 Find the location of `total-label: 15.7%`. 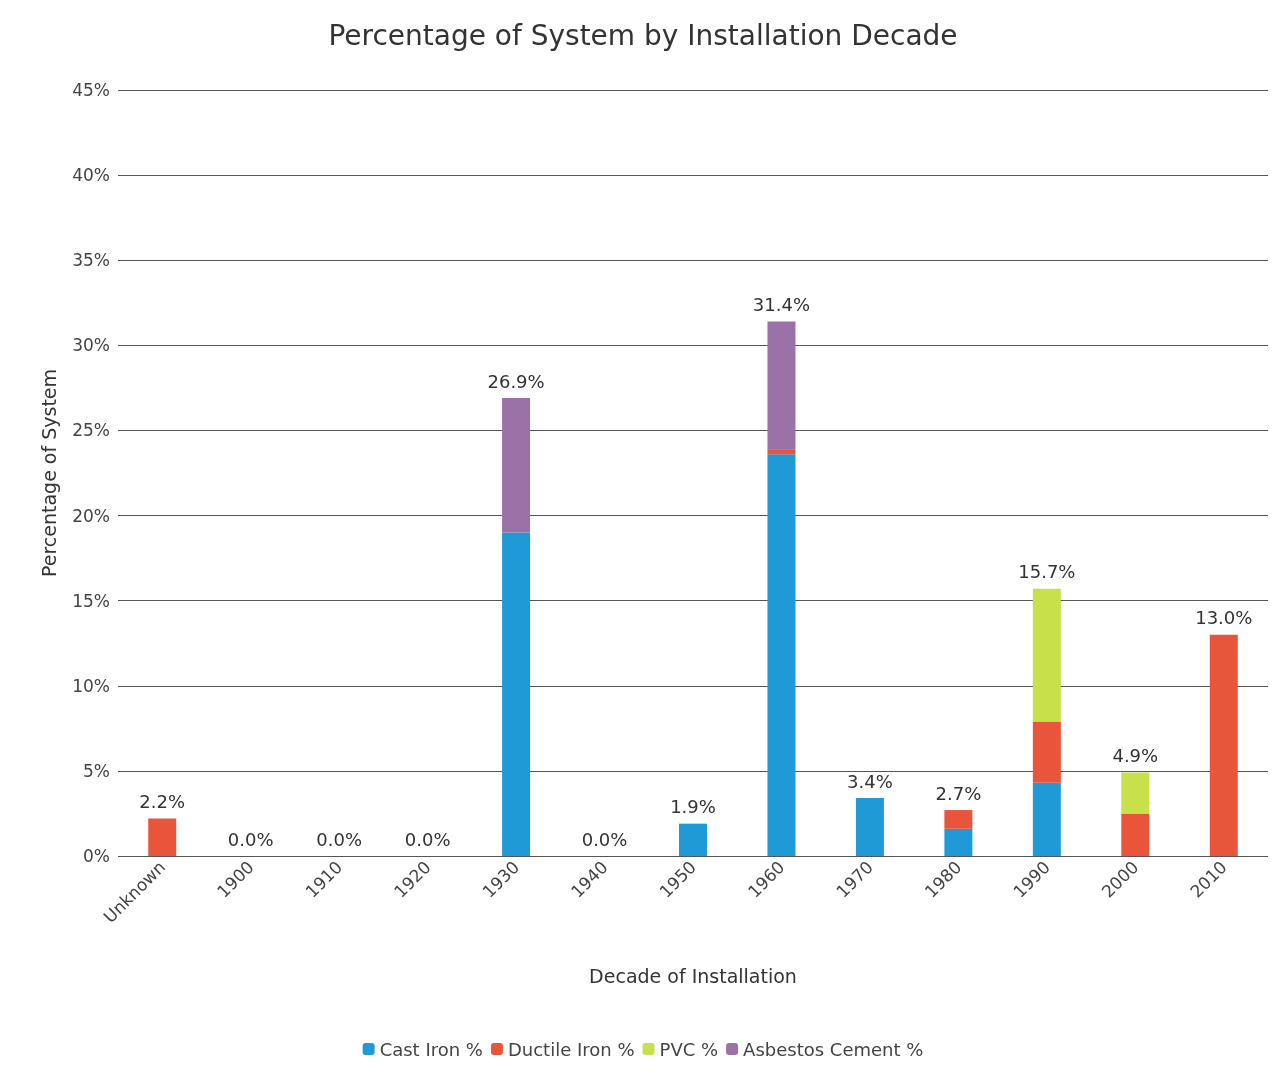

total-label: 15.7% is located at coordinates (1047, 572).